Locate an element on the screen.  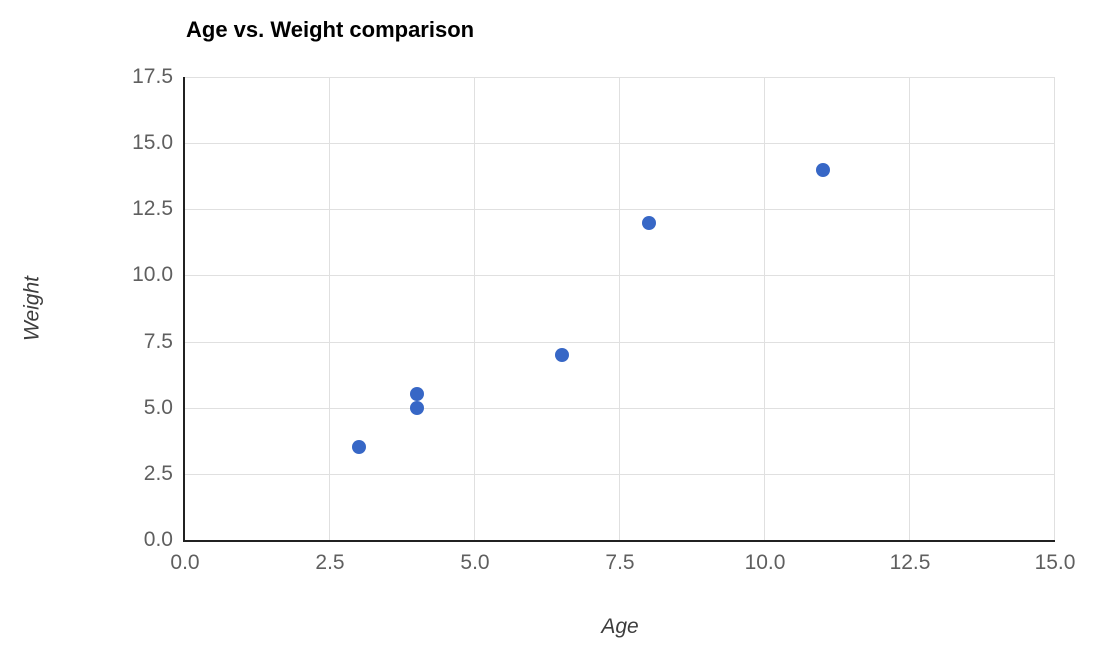
x-tick-label: 10.0 is located at coordinates (765, 562).